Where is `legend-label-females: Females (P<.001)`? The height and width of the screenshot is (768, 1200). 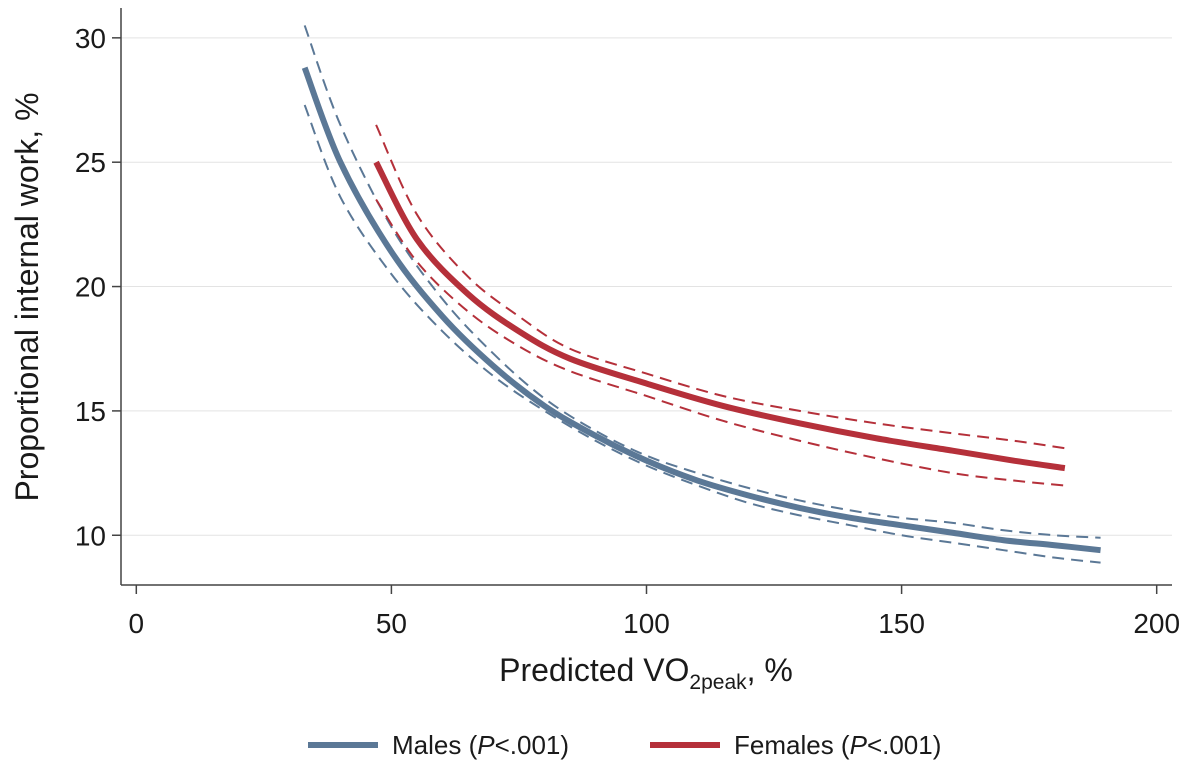 legend-label-females: Females (P<.001) is located at coordinates (837, 745).